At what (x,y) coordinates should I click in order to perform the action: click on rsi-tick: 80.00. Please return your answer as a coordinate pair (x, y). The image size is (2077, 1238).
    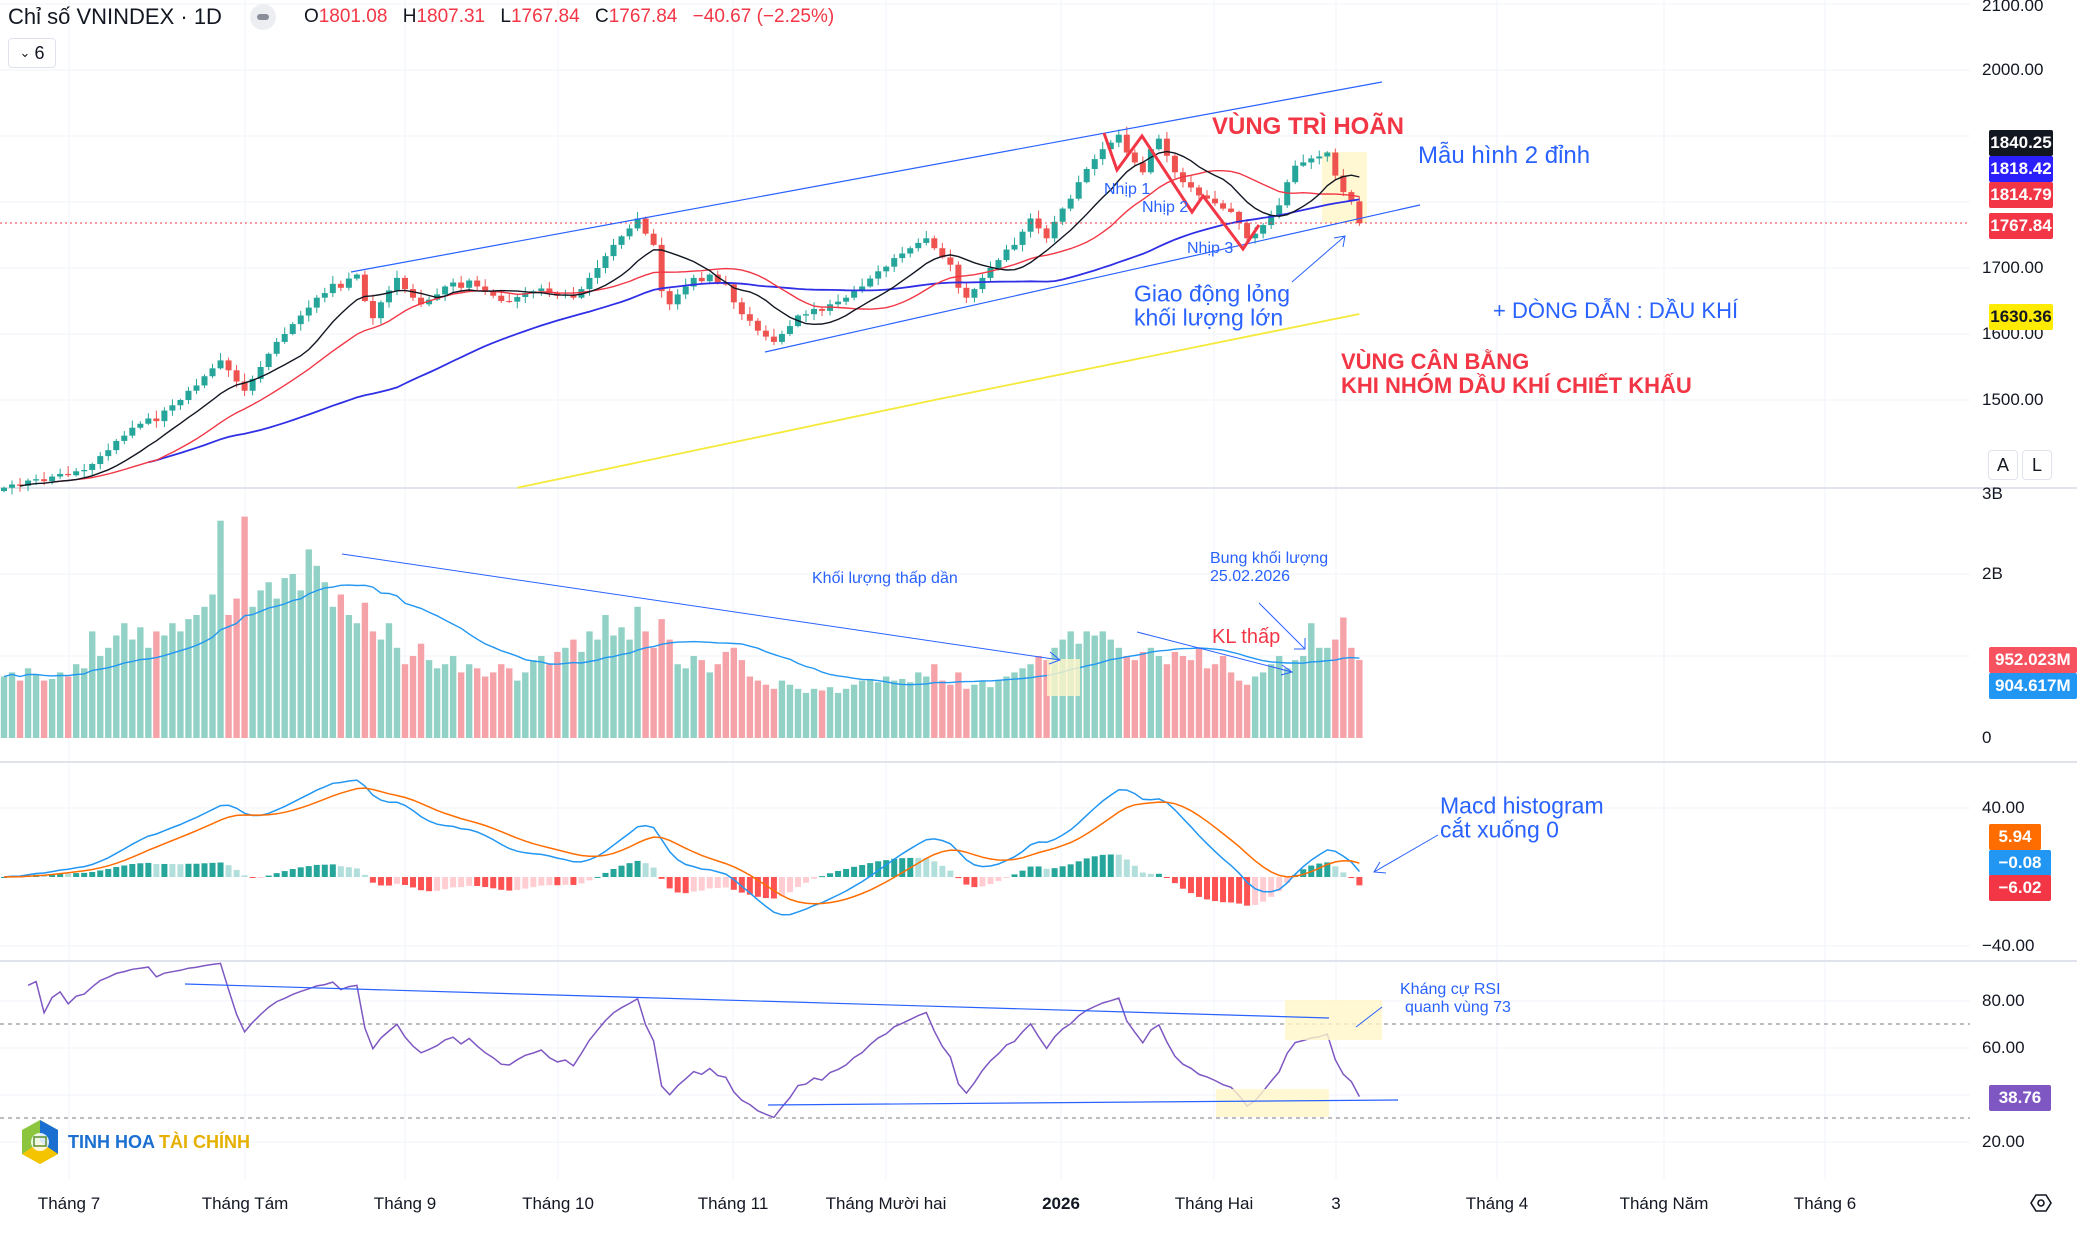
    Looking at the image, I should click on (2003, 1000).